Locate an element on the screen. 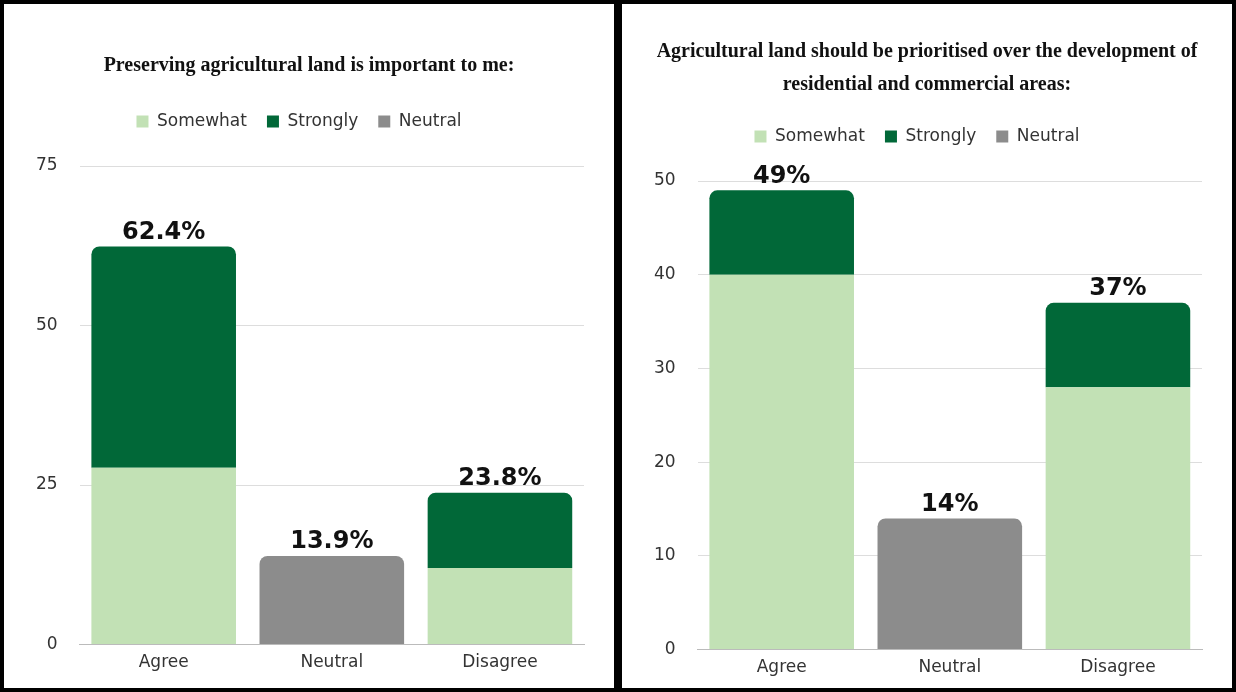 The height and width of the screenshot is (692, 1236). total-label: 49% is located at coordinates (781, 174).